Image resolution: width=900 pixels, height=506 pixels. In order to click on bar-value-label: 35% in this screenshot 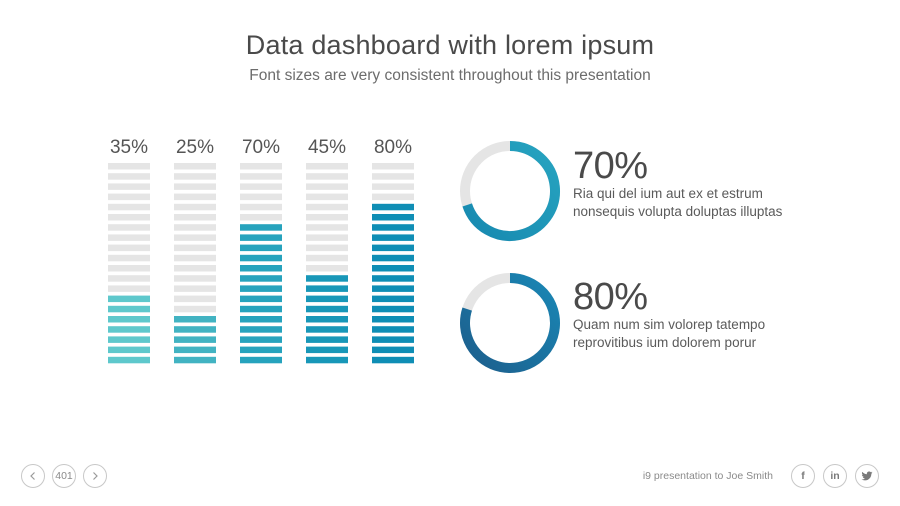, I will do `click(129, 147)`.